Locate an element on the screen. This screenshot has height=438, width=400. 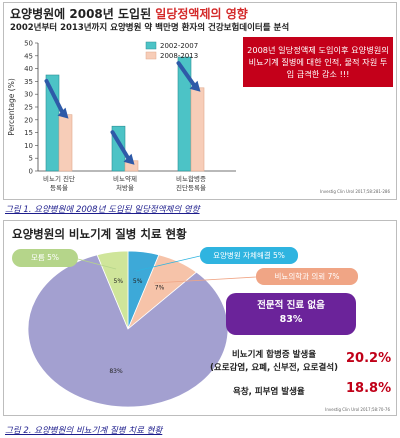
x-category-label: 비뇨기 진단 is located at coordinates (59, 178).